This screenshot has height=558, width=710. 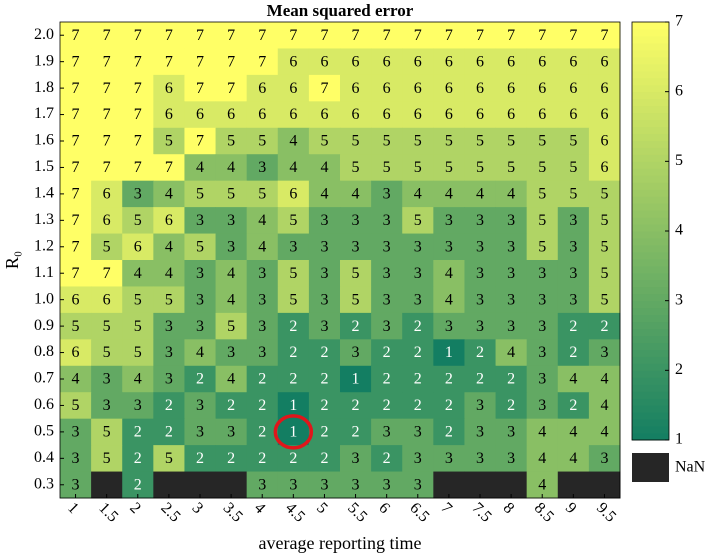 What do you see at coordinates (233, 512) in the screenshot?
I see `x-tick-label: 3.5` at bounding box center [233, 512].